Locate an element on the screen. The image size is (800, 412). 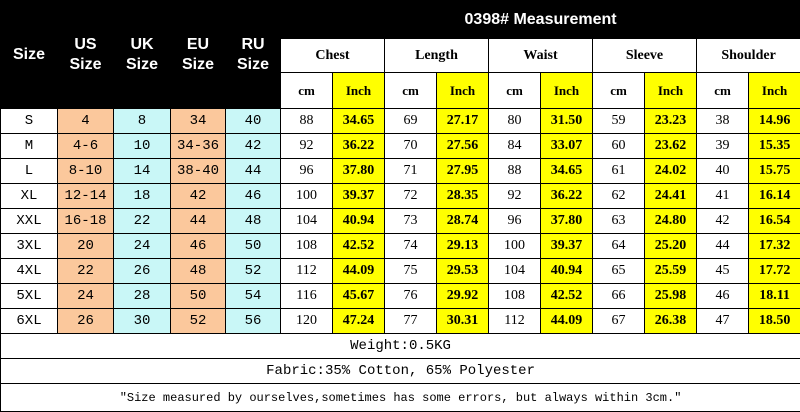
cell: 28.35 is located at coordinates (463, 196).